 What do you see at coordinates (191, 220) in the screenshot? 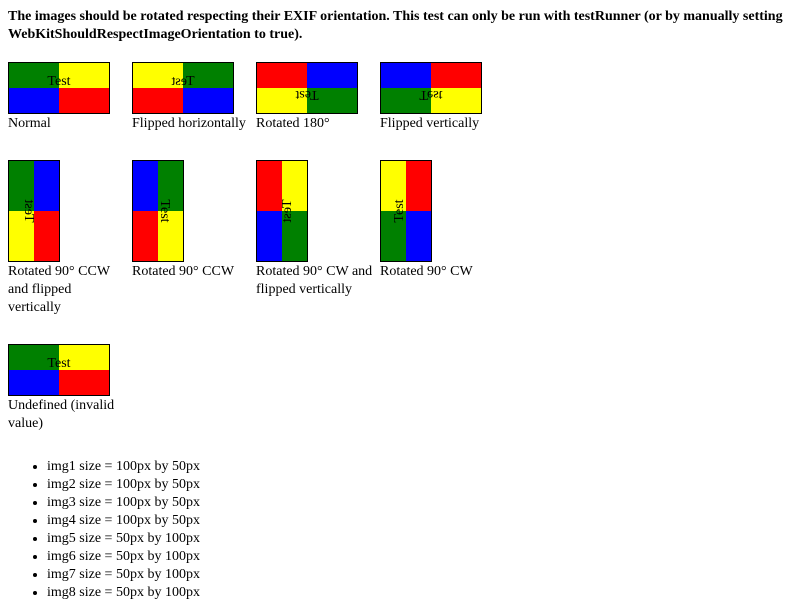
I see `image-item-rotated-90-ccw: Test Rotated 90° CCW` at bounding box center [191, 220].